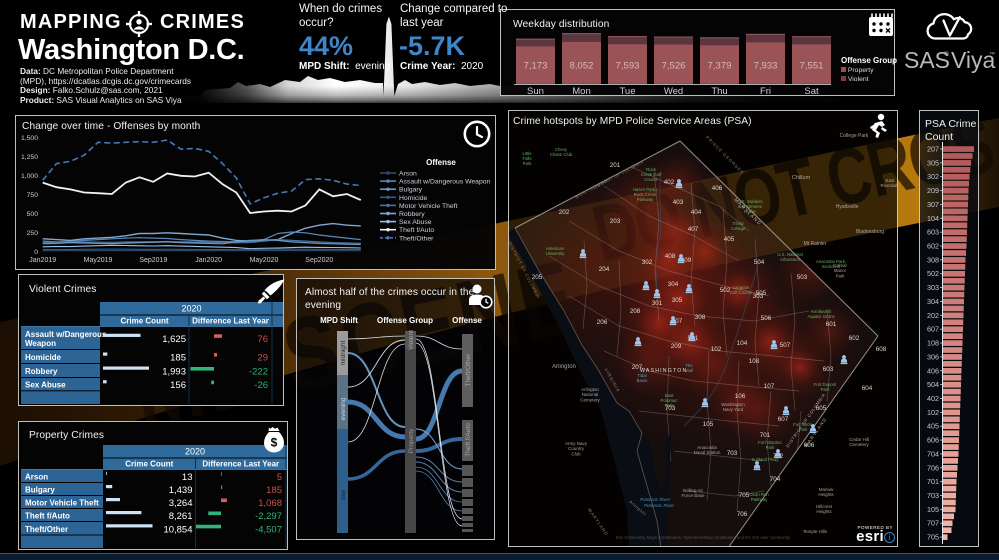 This screenshot has width=999, height=560. Describe the element at coordinates (741, 287) in the screenshot. I see `svg-text: Langdon` at that location.